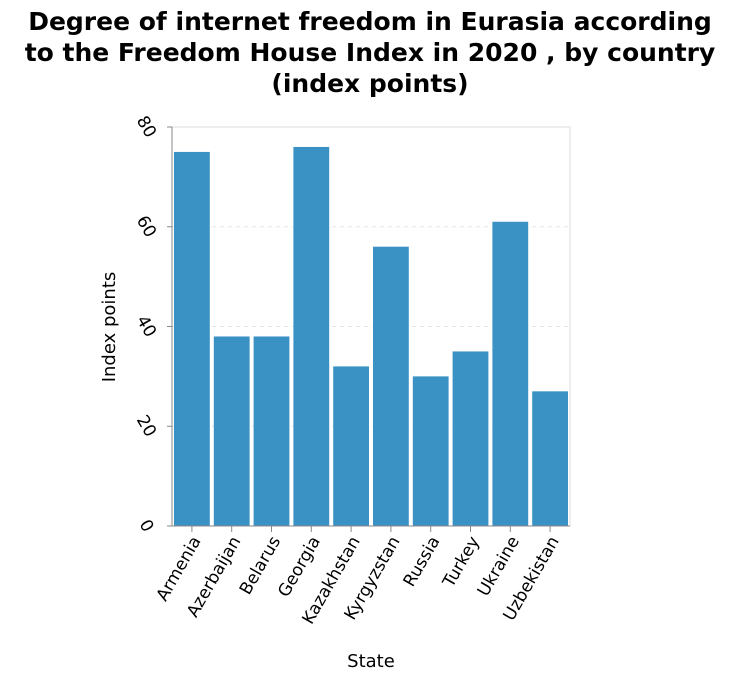 Image resolution: width=740 pixels, height=682 pixels. What do you see at coordinates (311, 336) in the screenshot?
I see `bar-georgia` at bounding box center [311, 336].